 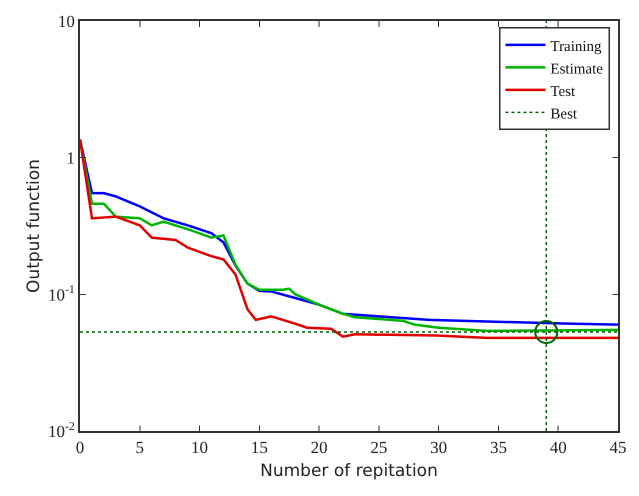 I want to click on y-tick-label: 10, so click(x=66, y=21).